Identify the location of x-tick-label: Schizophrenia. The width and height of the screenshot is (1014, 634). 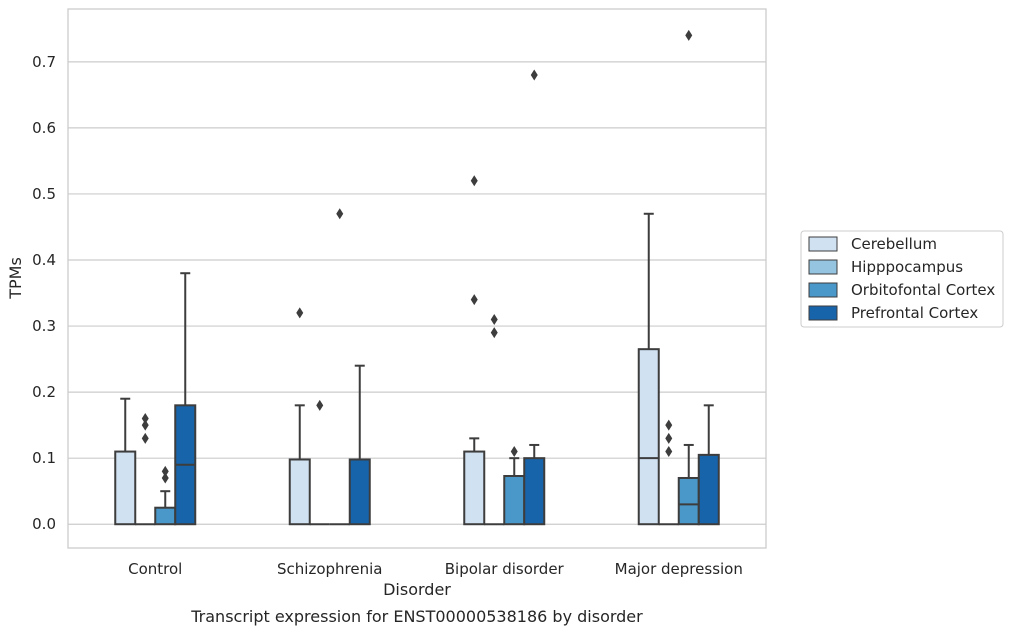
(329, 569).